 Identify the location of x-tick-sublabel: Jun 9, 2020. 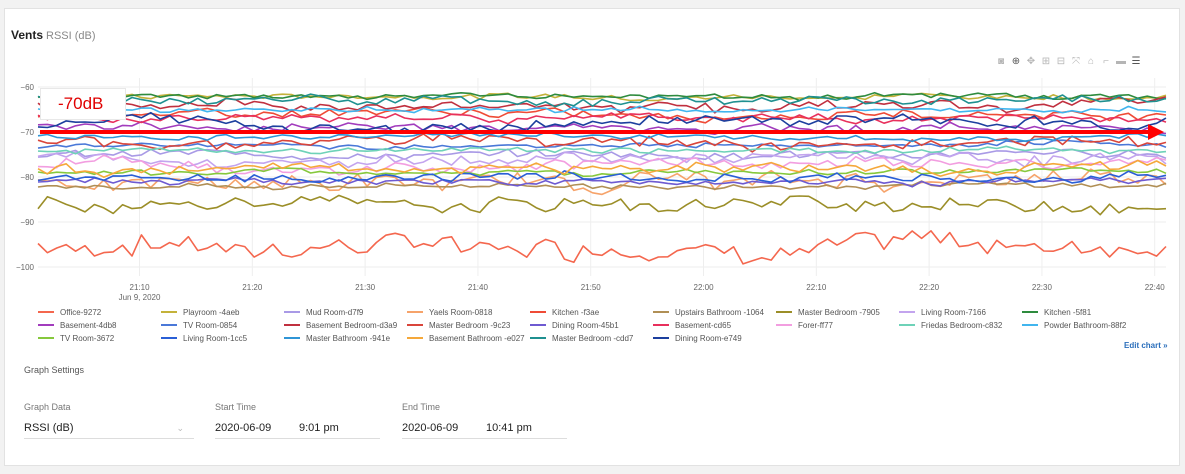
(140, 297).